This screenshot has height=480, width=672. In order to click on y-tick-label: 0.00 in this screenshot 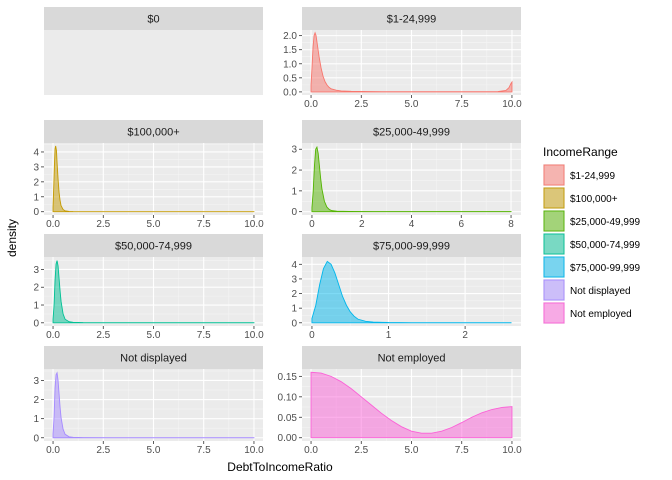, I will do `click(288, 438)`.